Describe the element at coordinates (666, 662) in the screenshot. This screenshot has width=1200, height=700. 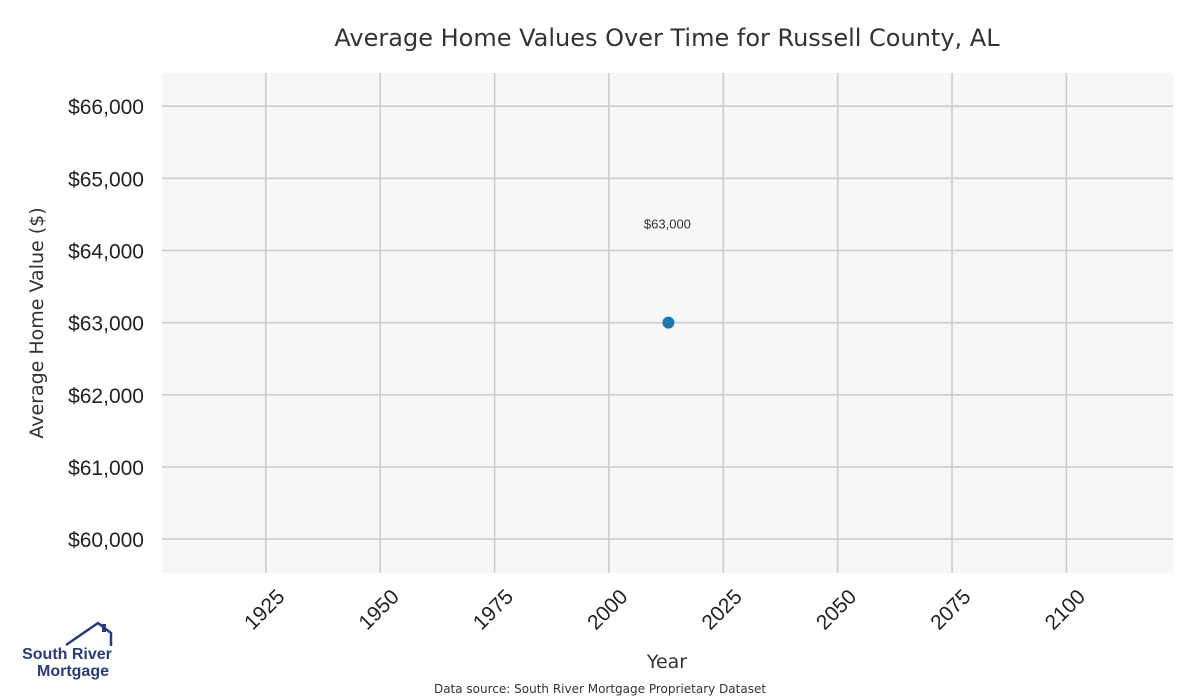
I see `x-axis-label: Year` at that location.